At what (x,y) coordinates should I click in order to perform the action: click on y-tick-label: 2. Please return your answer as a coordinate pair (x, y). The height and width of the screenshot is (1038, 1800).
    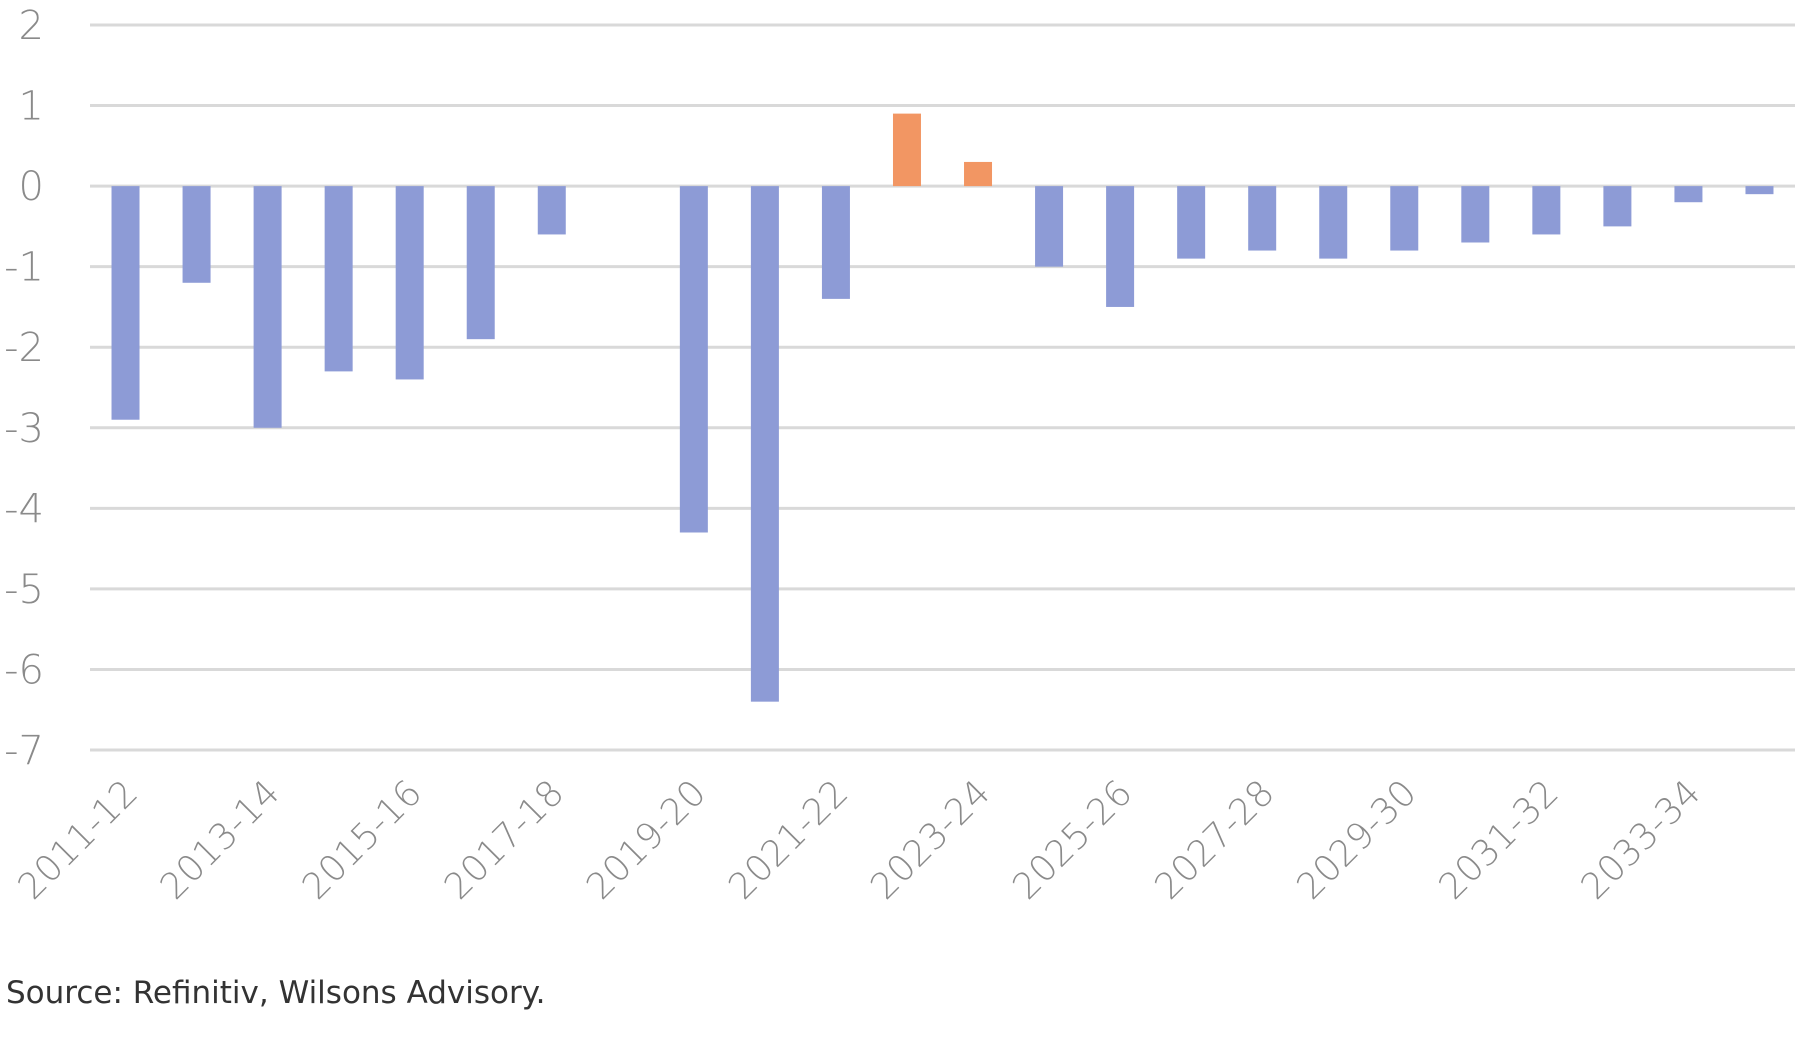
    Looking at the image, I should click on (31, 26).